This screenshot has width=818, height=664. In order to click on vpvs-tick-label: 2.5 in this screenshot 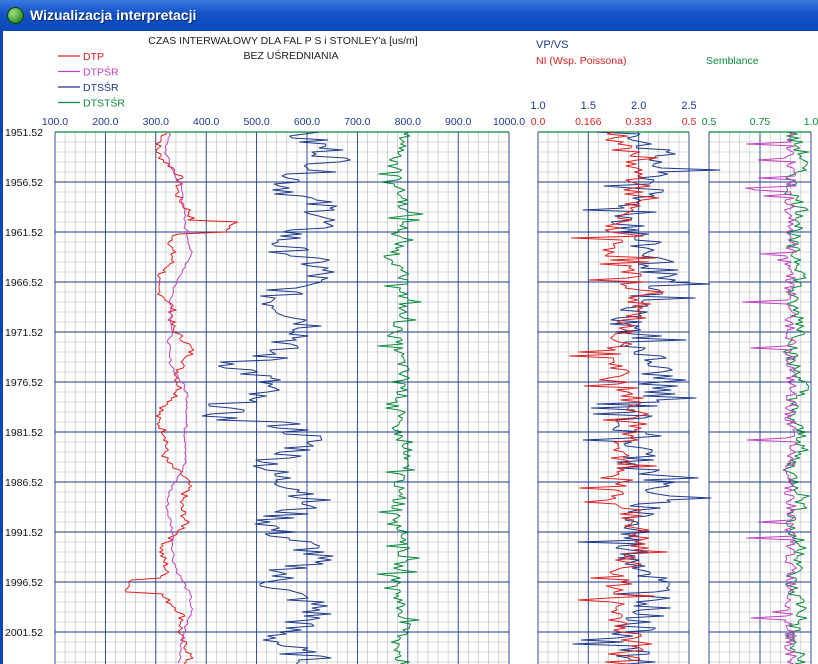, I will do `click(688, 106)`.